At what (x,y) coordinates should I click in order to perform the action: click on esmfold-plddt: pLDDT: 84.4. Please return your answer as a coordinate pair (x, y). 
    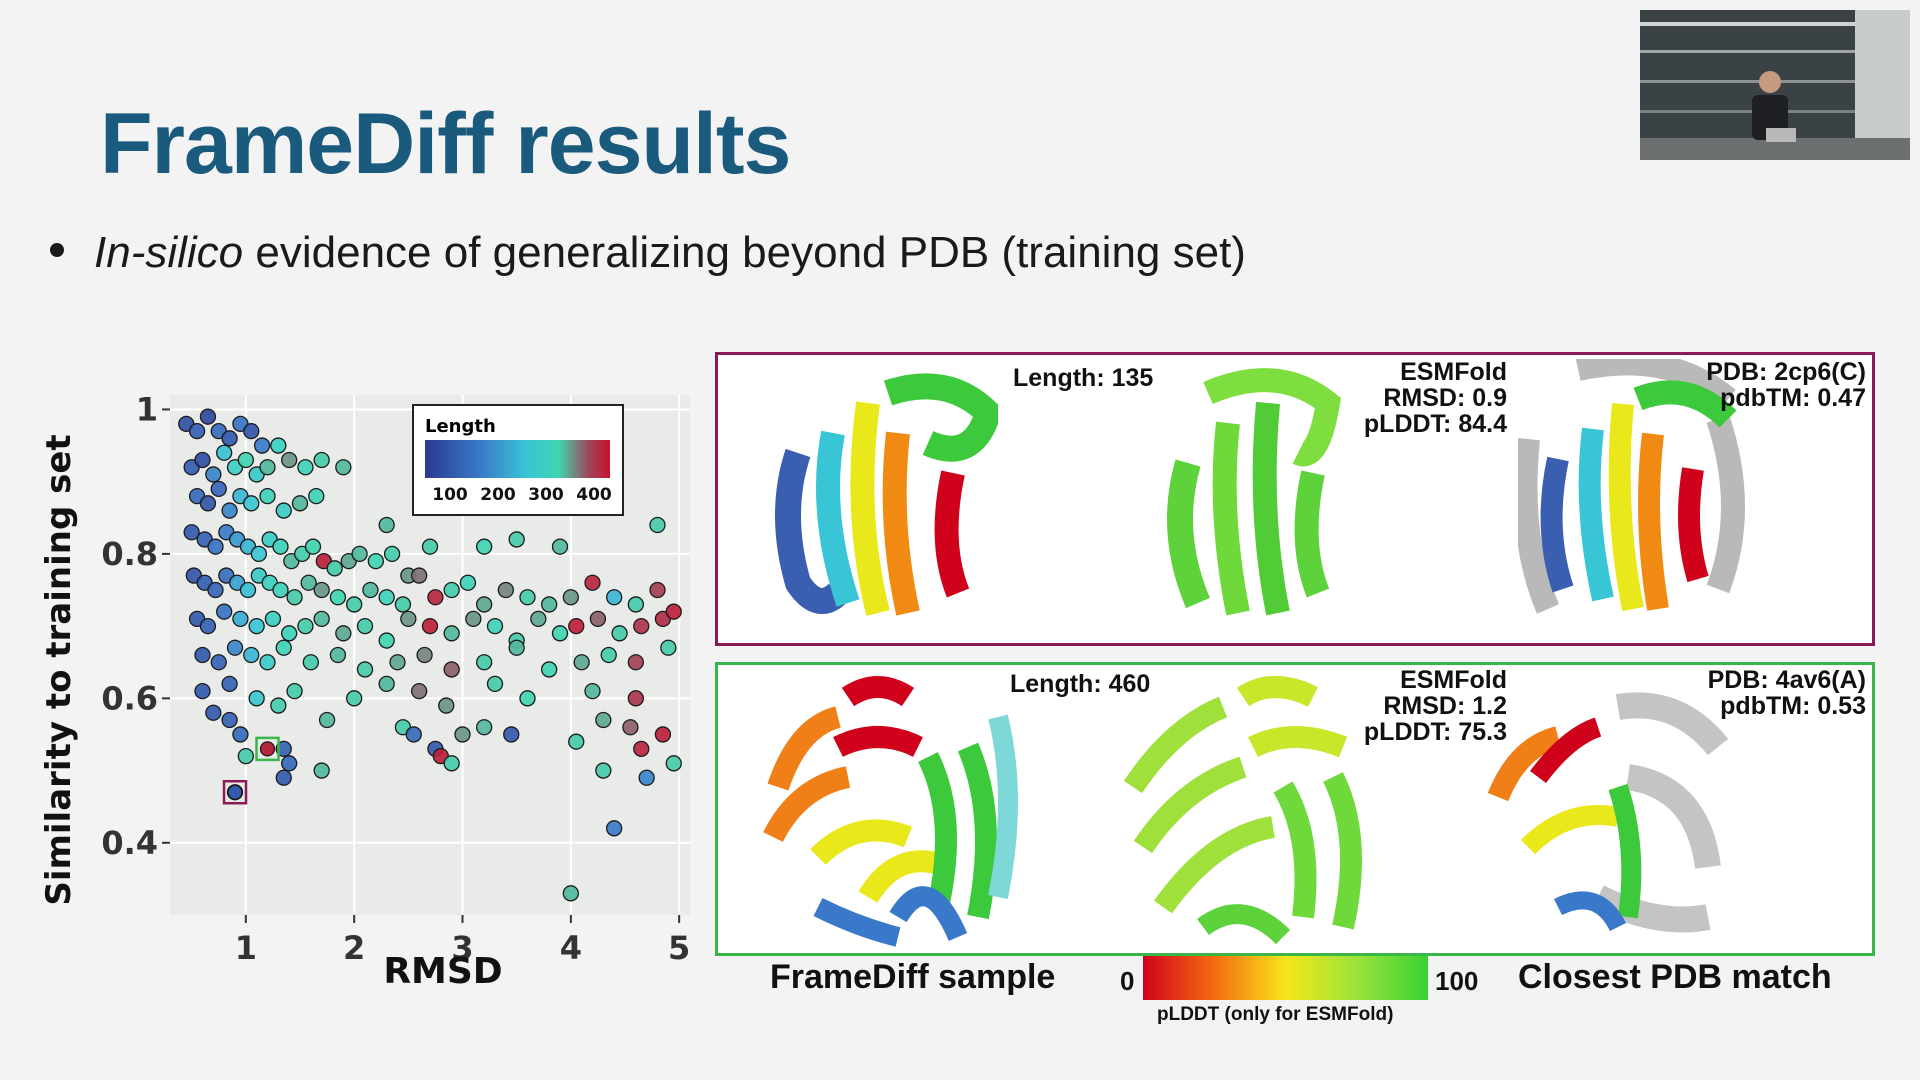
    Looking at the image, I should click on (1435, 424).